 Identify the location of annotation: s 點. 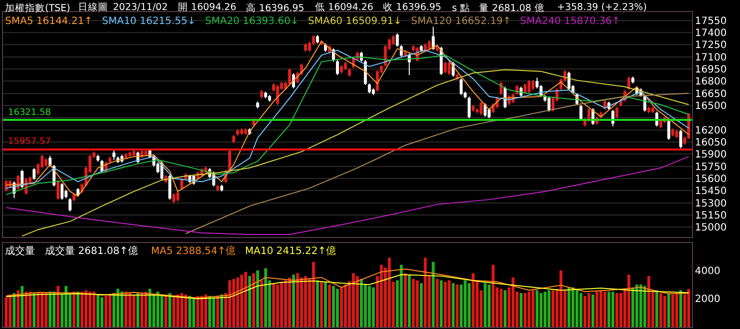
(461, 8).